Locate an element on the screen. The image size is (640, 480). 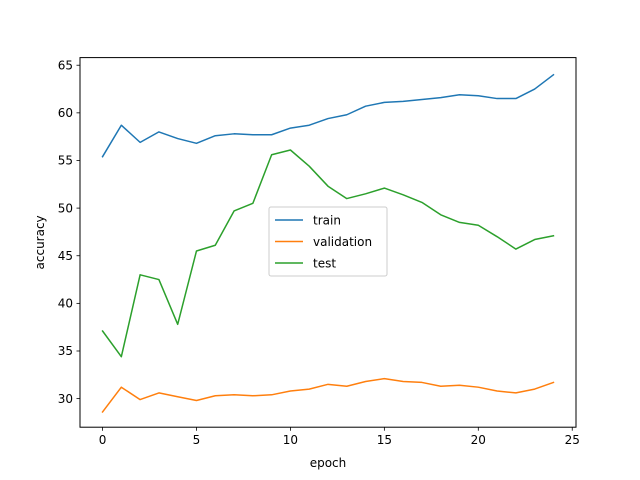
legend-box is located at coordinates (328, 241).